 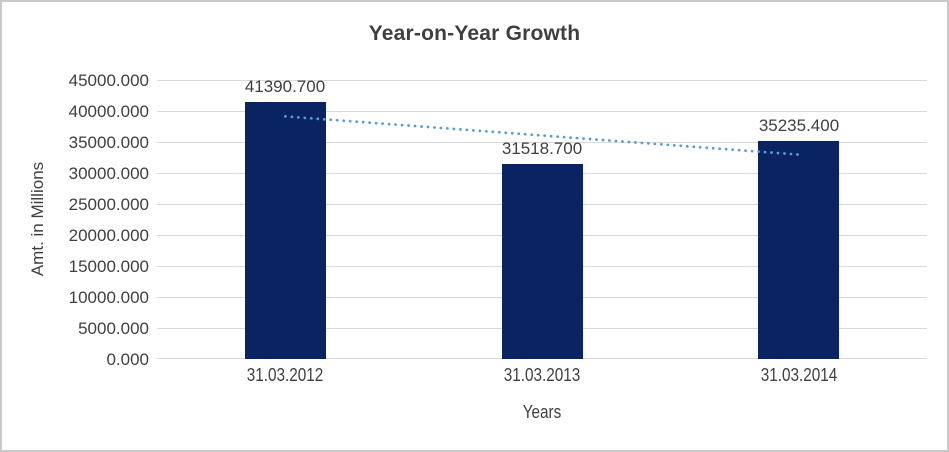 What do you see at coordinates (127, 359) in the screenshot?
I see `y-tick-label: 0.000` at bounding box center [127, 359].